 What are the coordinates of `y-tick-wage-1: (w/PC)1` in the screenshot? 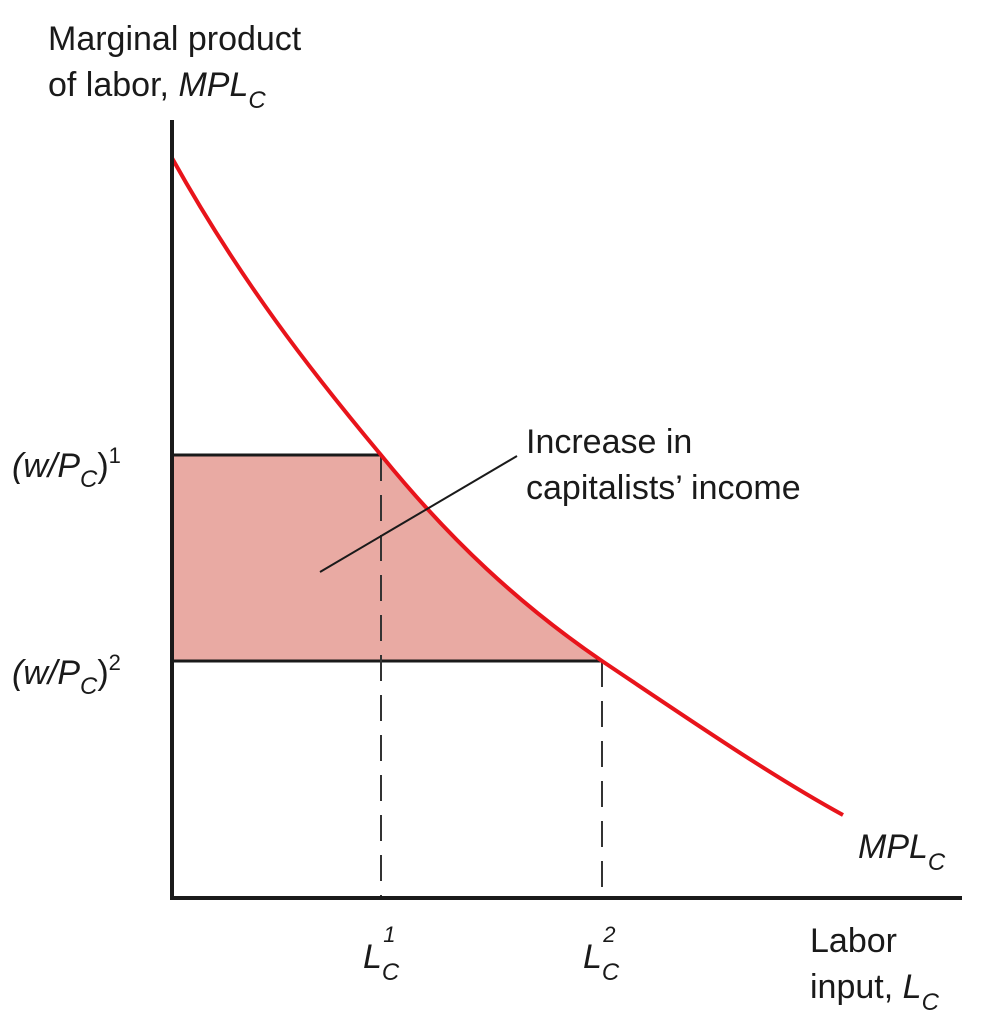 It's located at (66, 468).